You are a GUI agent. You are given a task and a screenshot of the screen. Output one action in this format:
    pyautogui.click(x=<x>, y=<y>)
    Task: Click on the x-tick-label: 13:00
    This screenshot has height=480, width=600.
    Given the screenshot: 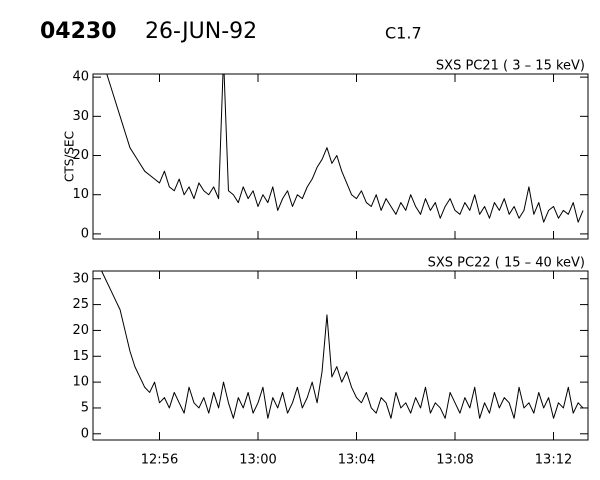 What is the action you would take?
    pyautogui.click(x=257, y=460)
    